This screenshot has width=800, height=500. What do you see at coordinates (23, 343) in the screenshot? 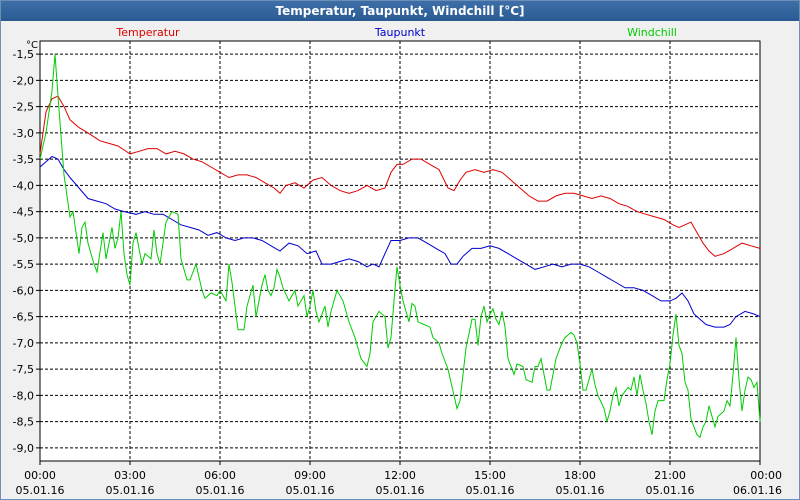
I see `y-tick-label: -7,0` at bounding box center [23, 343].